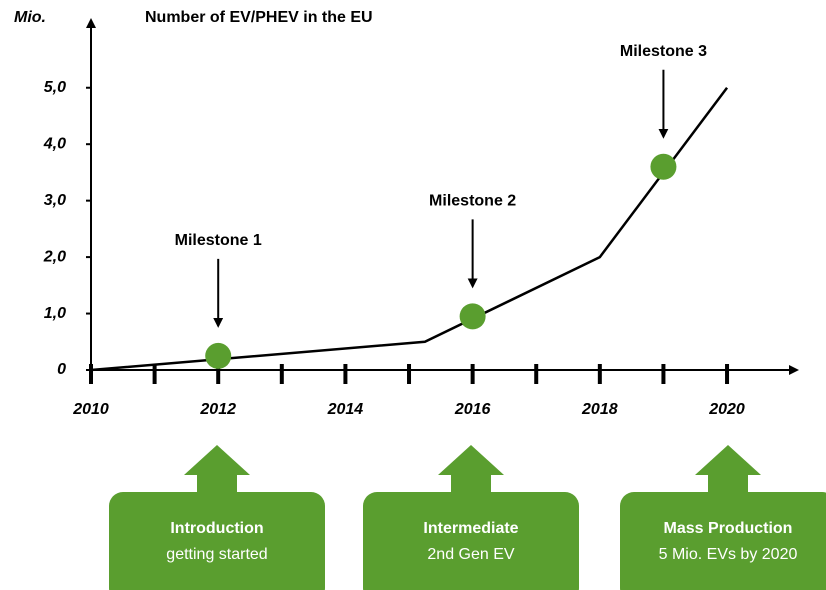  Describe the element at coordinates (216, 554) in the screenshot. I see `phase-subtitle: getting started` at that location.